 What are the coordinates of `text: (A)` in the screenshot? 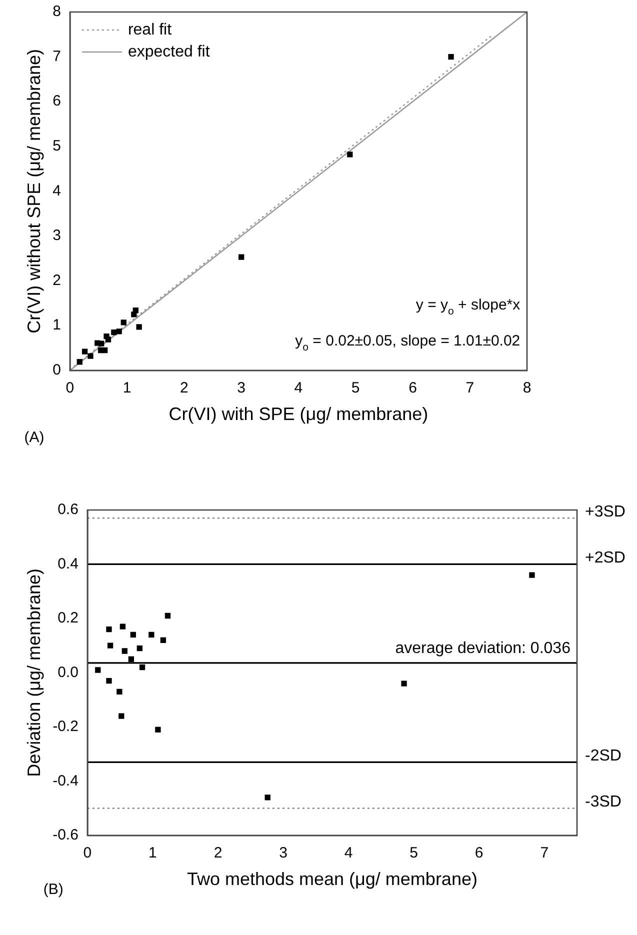 It's located at (34, 437).